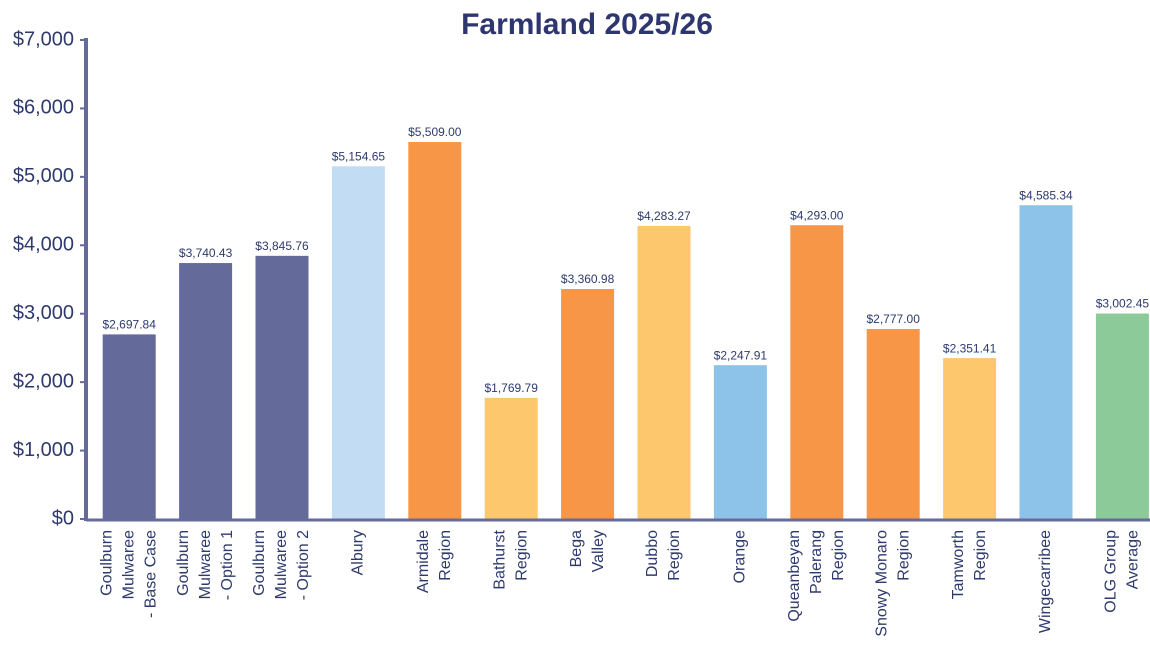 Image resolution: width=1150 pixels, height=654 pixels. What do you see at coordinates (740, 556) in the screenshot?
I see `x-tick-label: Orange` at bounding box center [740, 556].